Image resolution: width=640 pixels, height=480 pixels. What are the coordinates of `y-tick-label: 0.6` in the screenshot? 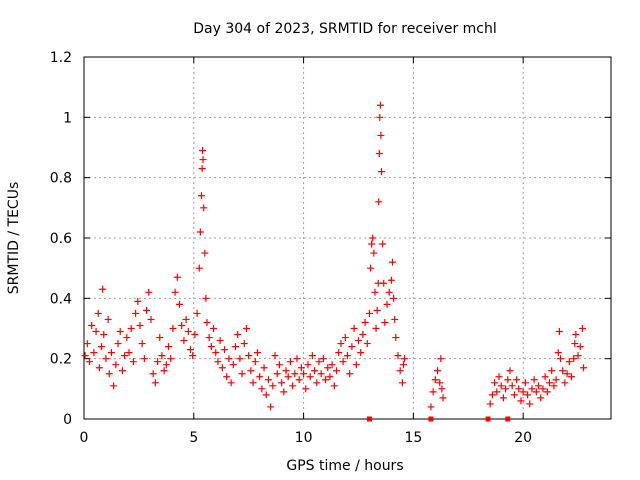 It's located at (61, 239).